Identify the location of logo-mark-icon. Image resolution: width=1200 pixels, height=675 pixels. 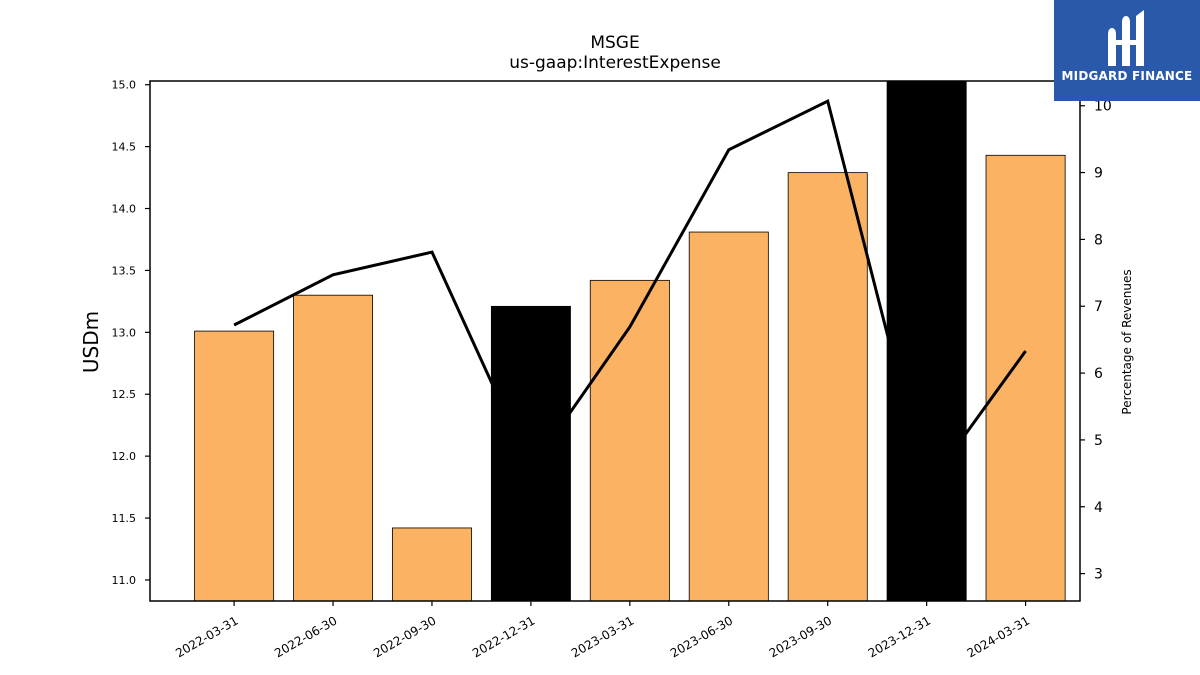
(1126, 38).